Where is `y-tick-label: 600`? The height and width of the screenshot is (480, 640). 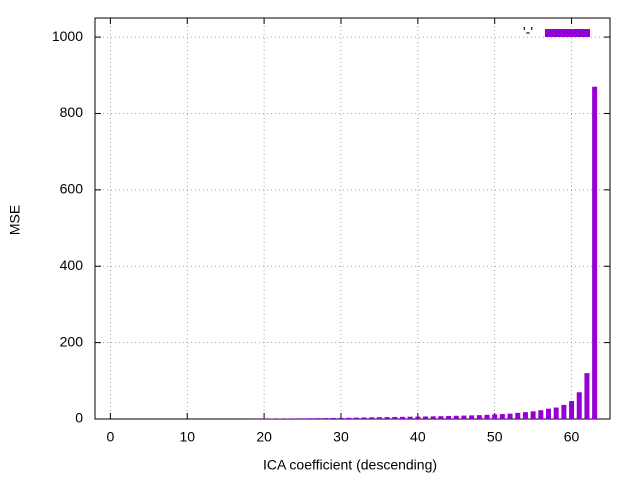
y-tick-label: 600 is located at coordinates (72, 189).